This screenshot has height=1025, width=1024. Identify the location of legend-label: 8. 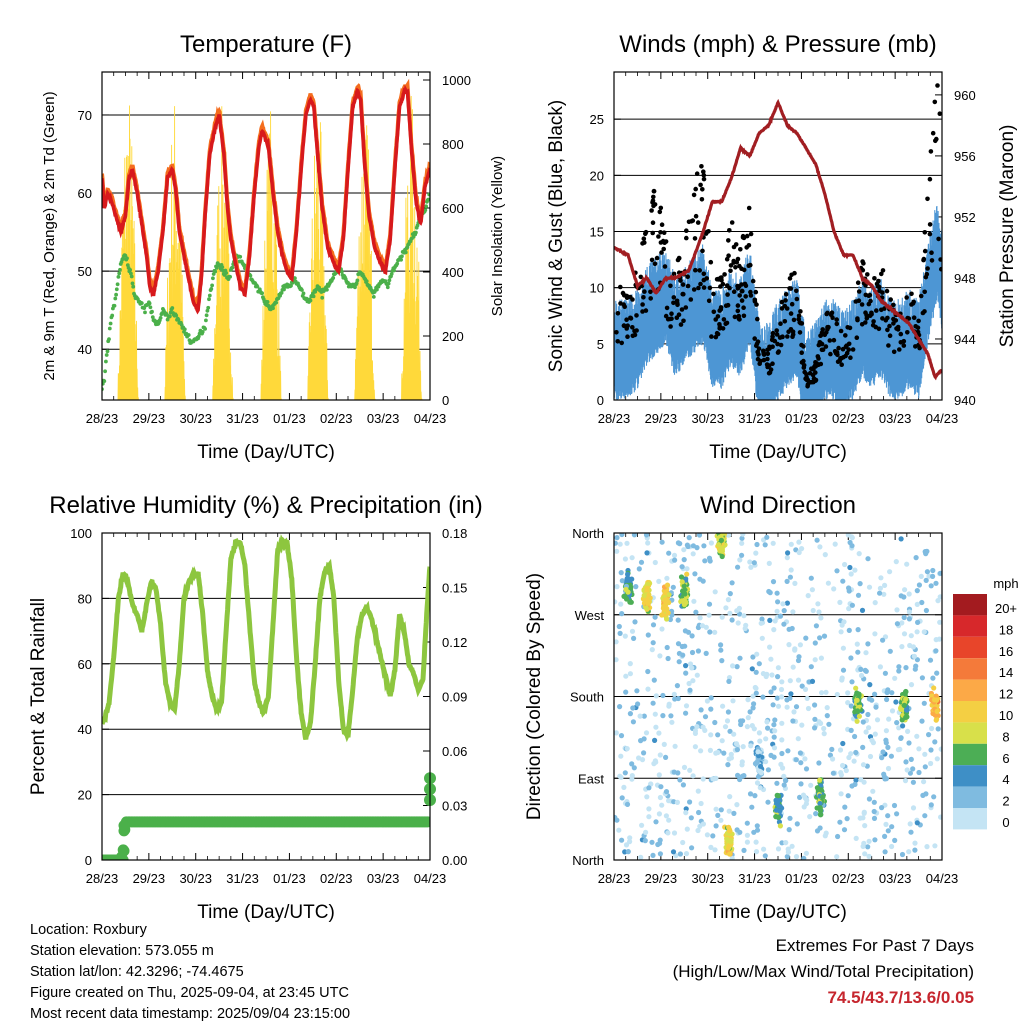
(1005, 736).